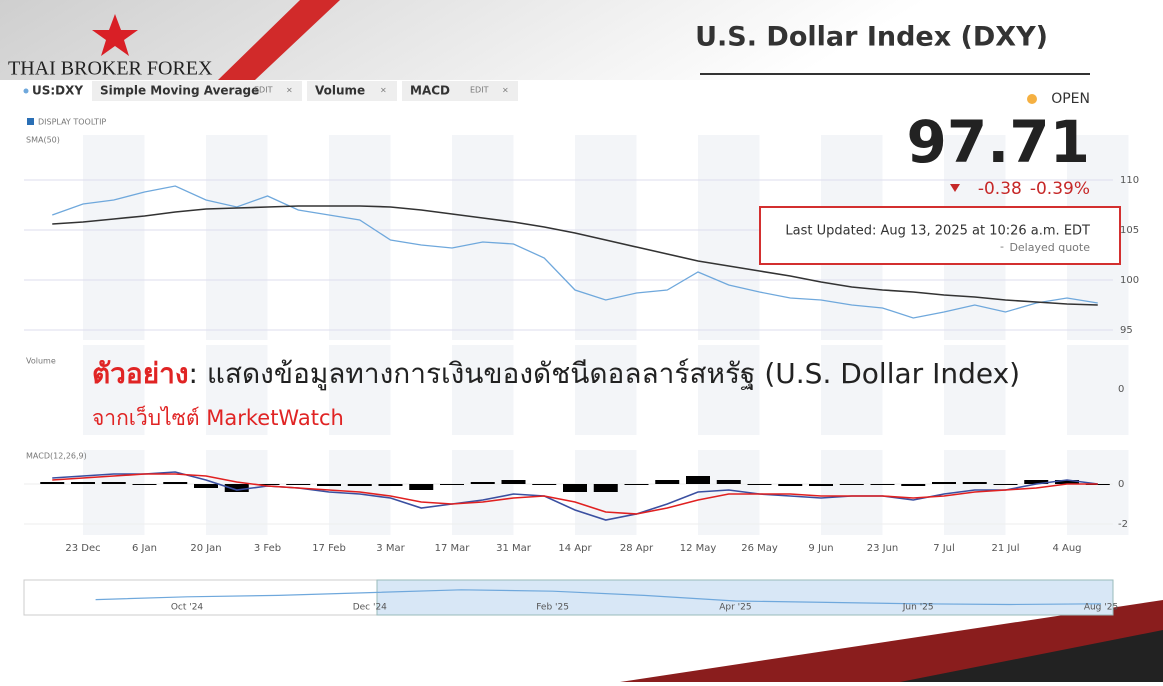  I want to click on x-tick-label: 7 Jul, so click(944, 548).